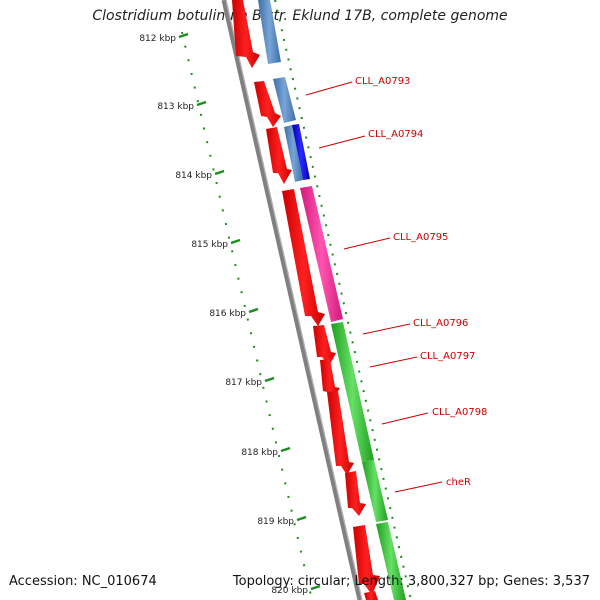 This screenshot has width=600, height=600. What do you see at coordinates (175, 107) in the screenshot?
I see `ruler-tick-label: 813 kbp` at bounding box center [175, 107].